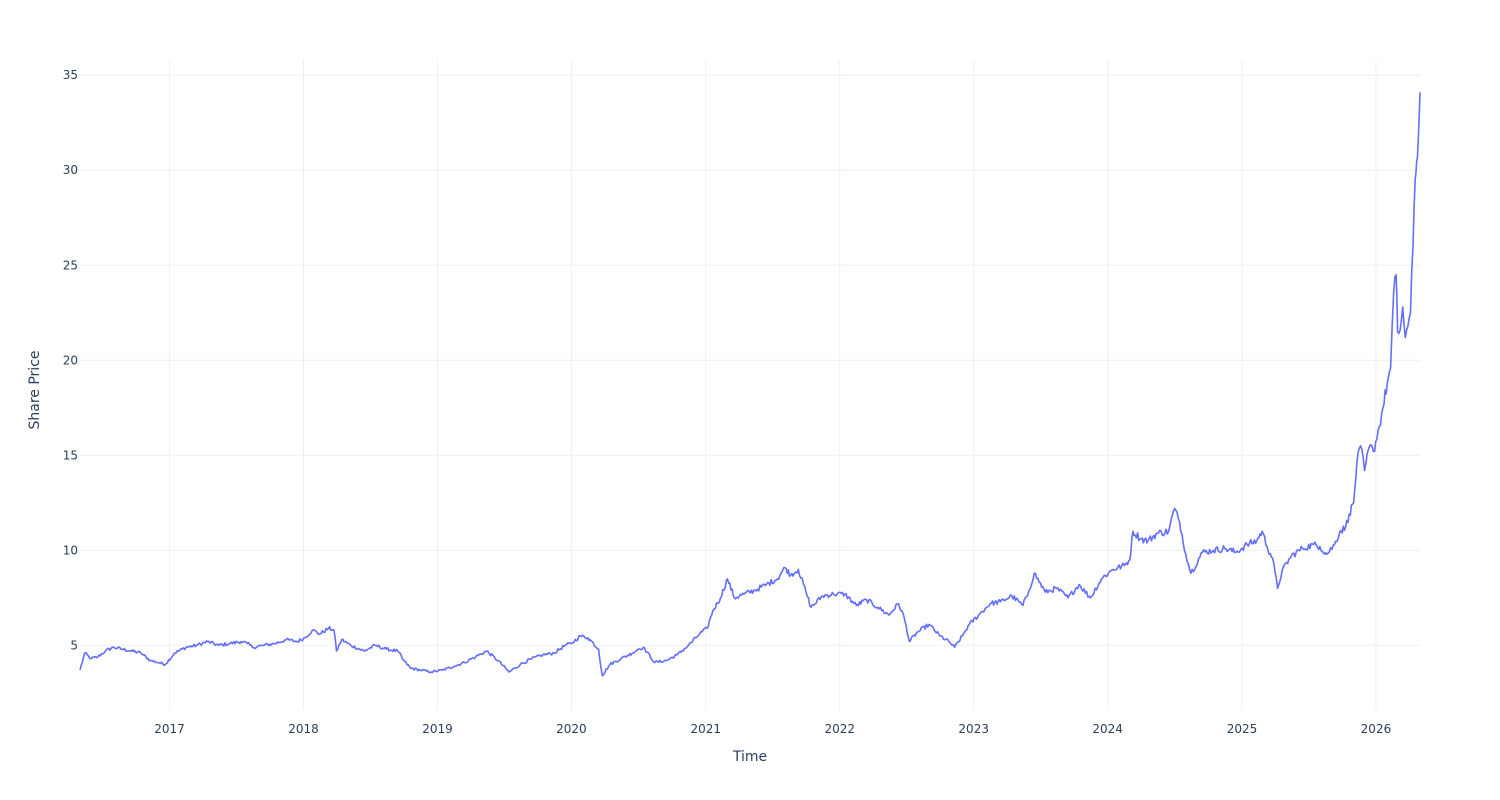  What do you see at coordinates (973, 729) in the screenshot?
I see `x-tick-label: 2023` at bounding box center [973, 729].